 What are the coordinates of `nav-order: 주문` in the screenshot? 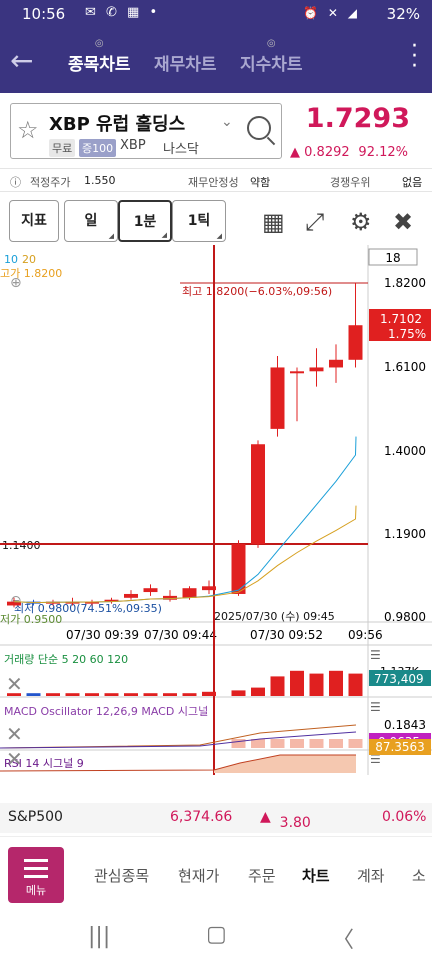 It's located at (262, 876).